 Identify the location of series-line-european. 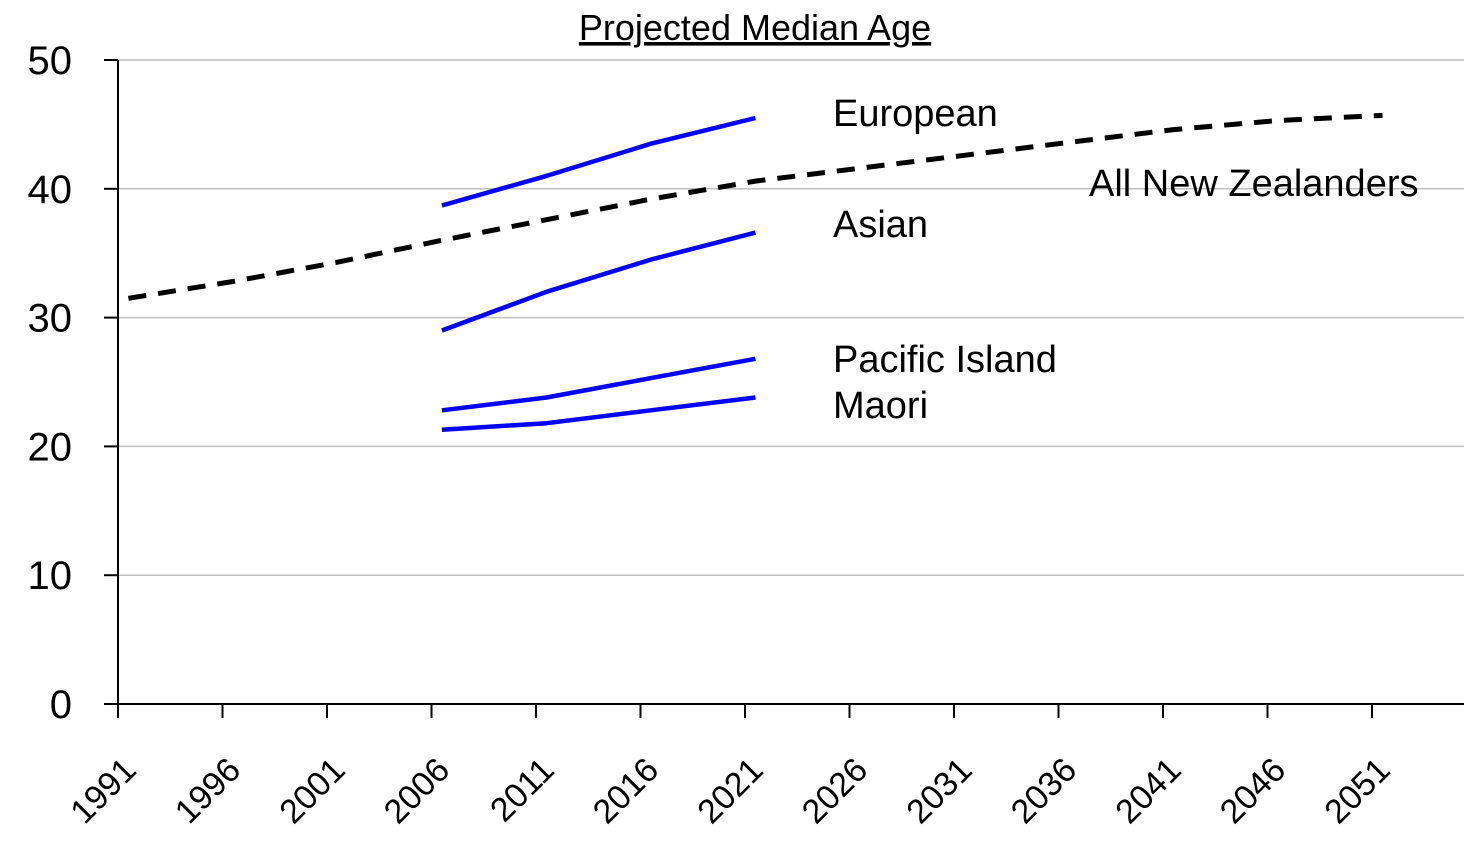
(598, 161).